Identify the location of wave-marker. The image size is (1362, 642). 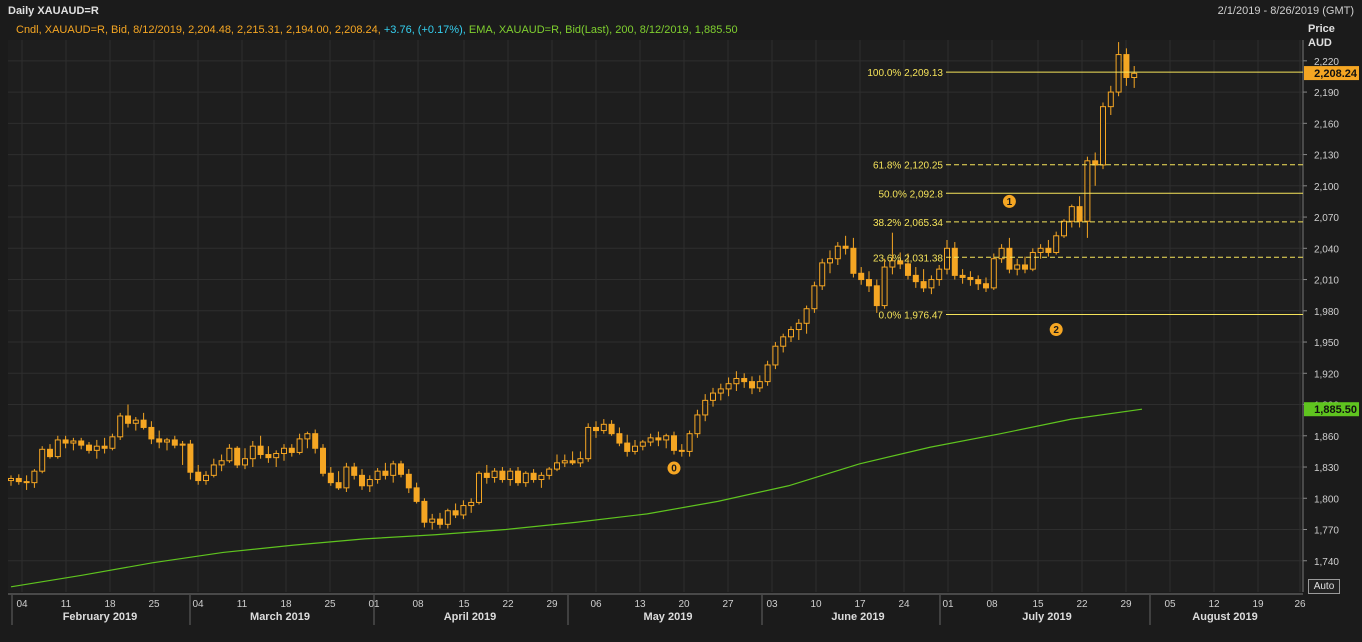
(1009, 201).